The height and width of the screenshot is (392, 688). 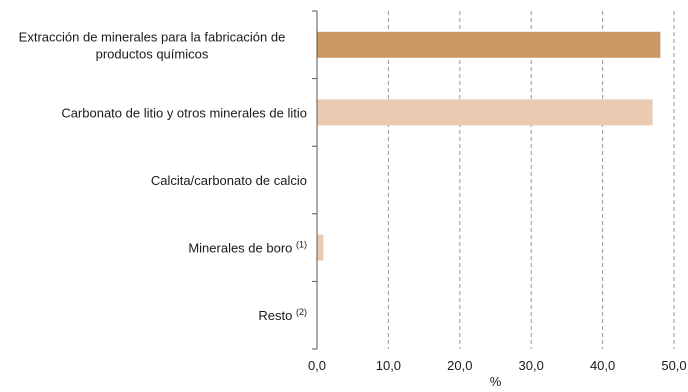 I want to click on category-label: Resto (2), so click(x=282, y=315).